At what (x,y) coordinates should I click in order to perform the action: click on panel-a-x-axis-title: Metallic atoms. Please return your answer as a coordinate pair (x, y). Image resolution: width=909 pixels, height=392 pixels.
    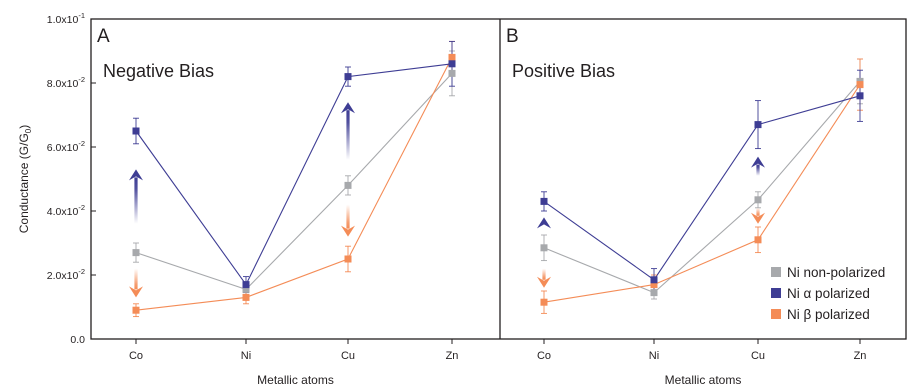
    Looking at the image, I should click on (295, 380).